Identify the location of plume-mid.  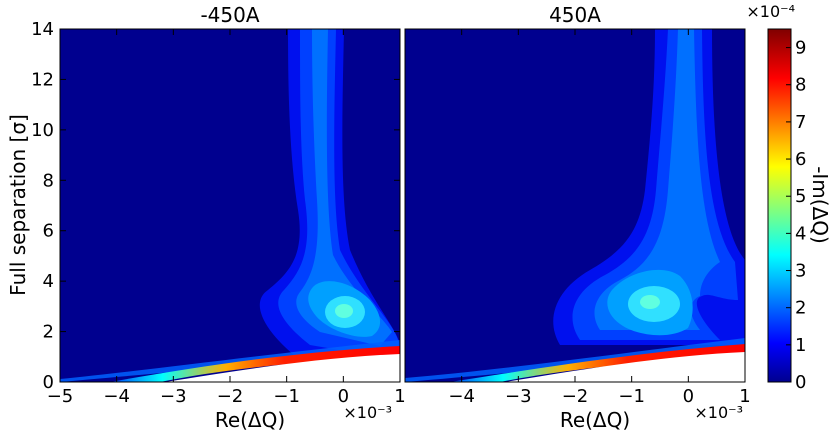
(338, 194).